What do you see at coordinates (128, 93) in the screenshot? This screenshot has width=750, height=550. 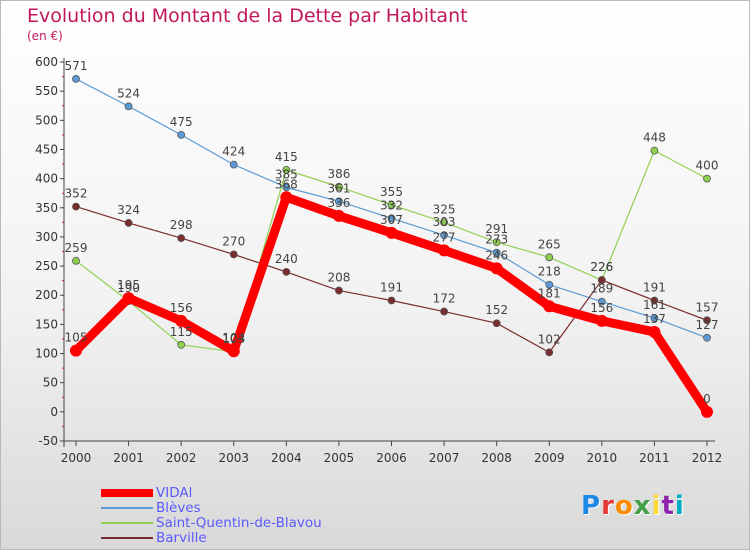 I see `data-label: 524` at bounding box center [128, 93].